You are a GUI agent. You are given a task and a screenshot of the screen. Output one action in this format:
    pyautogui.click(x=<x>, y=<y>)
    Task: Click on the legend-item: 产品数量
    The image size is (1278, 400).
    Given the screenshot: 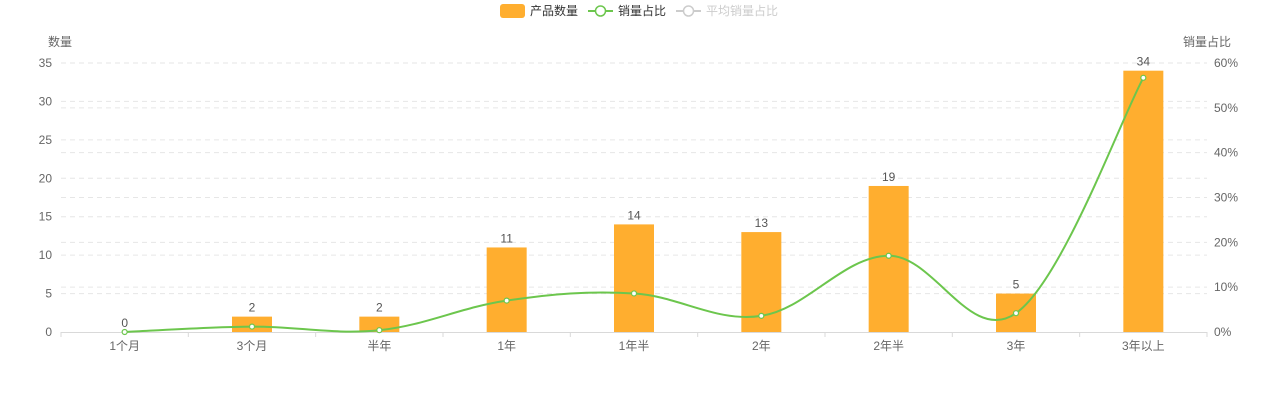 What is the action you would take?
    pyautogui.click(x=539, y=10)
    